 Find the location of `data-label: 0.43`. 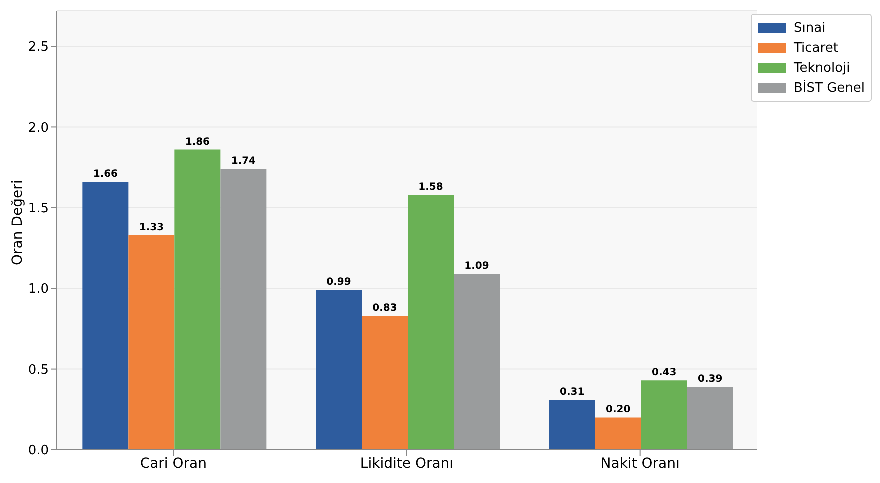

data-label: 0.43 is located at coordinates (664, 373).